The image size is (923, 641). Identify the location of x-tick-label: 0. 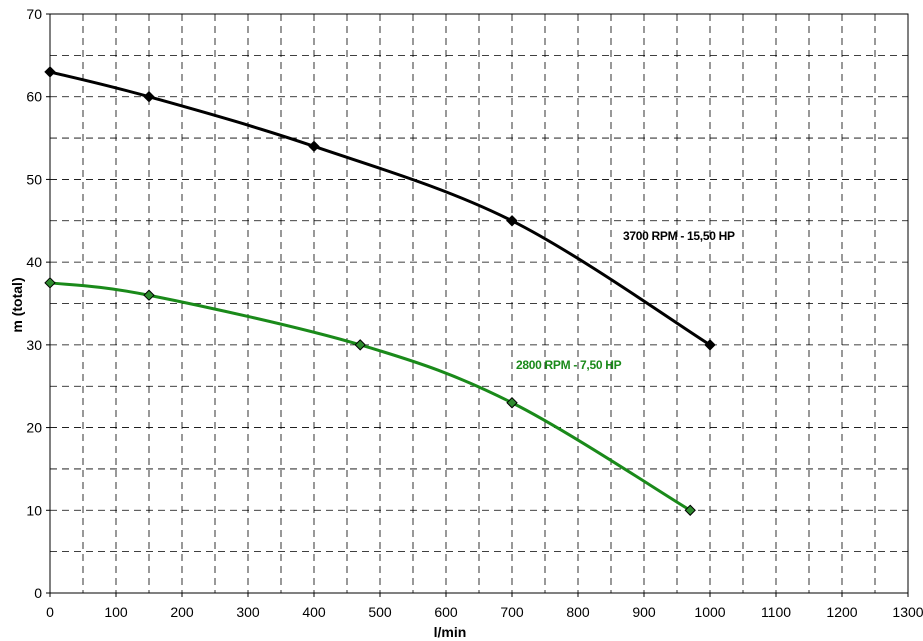
(50, 612).